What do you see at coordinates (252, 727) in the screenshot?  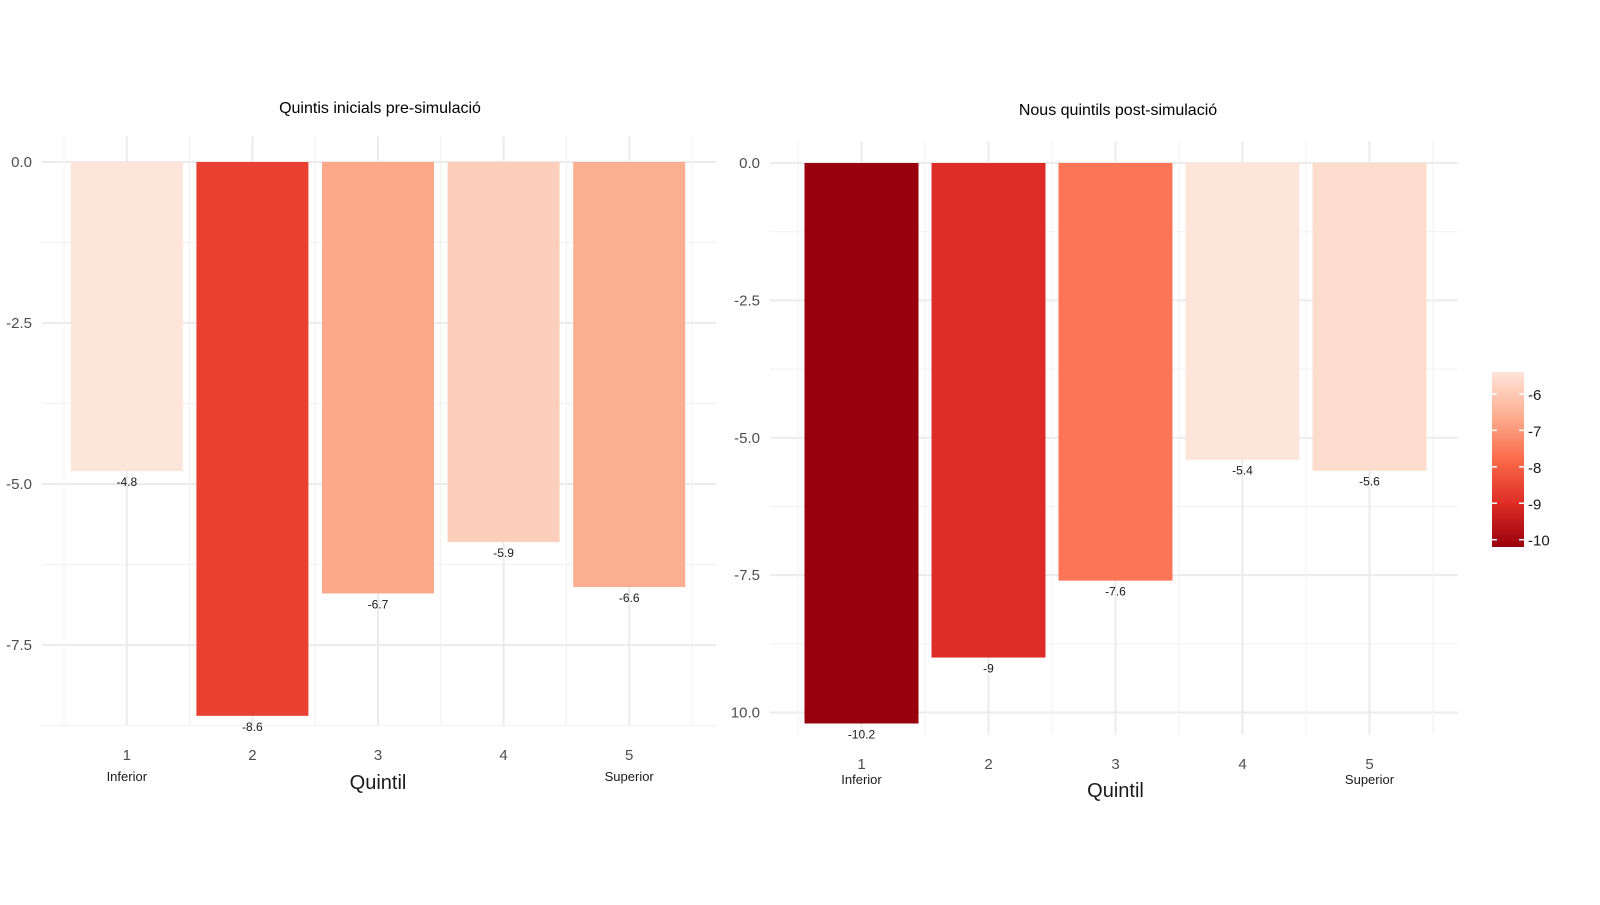 I see `data-label: -8.6` at bounding box center [252, 727].